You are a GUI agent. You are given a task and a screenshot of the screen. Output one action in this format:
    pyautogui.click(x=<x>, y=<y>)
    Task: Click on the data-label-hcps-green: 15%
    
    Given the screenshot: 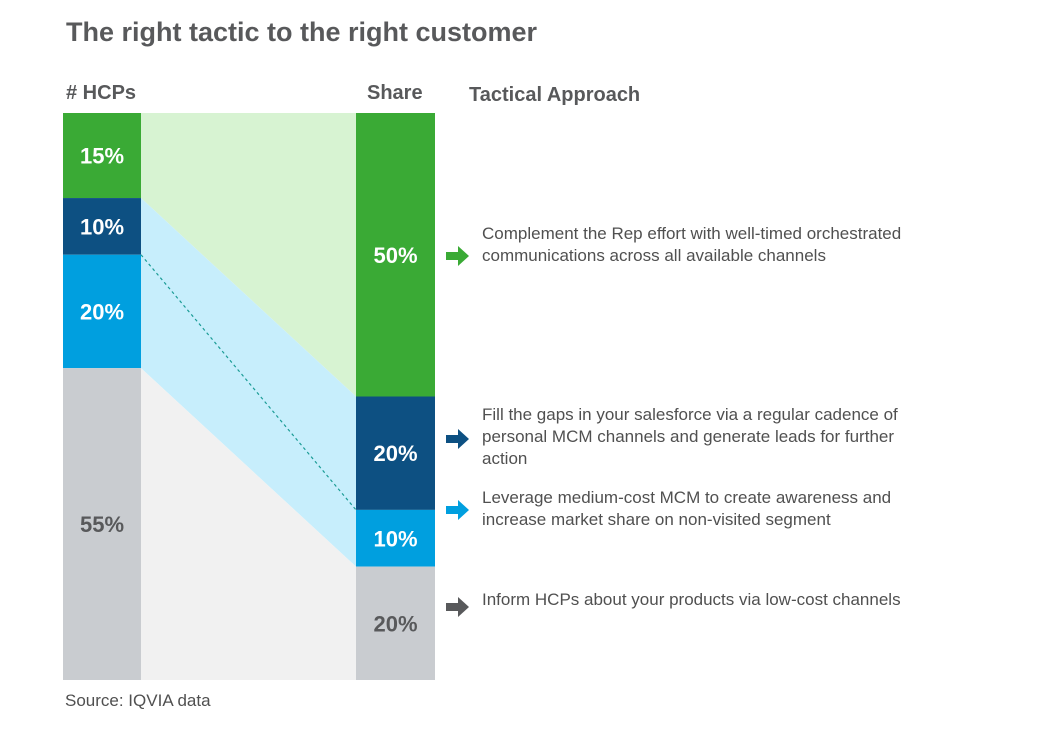 What is the action you would take?
    pyautogui.click(x=102, y=156)
    